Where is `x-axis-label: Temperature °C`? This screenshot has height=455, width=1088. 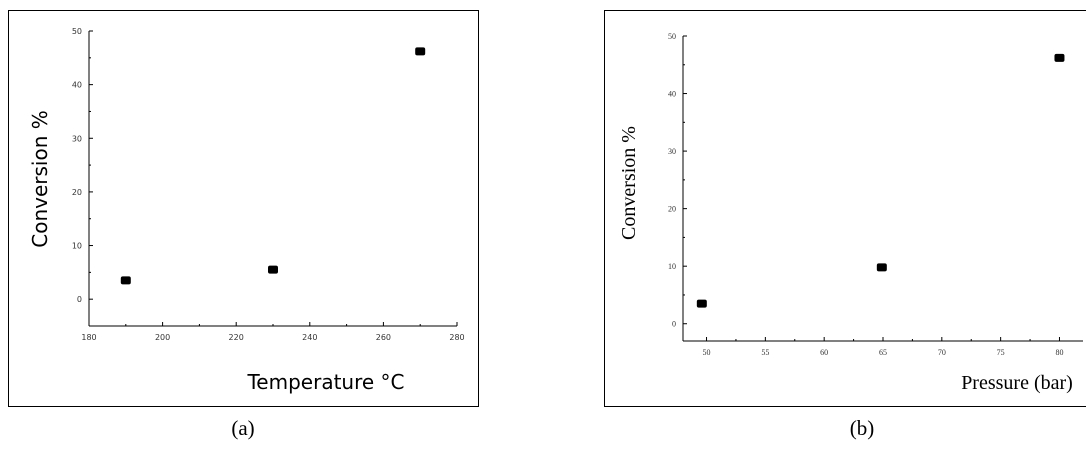 x-axis-label: Temperature °C is located at coordinates (325, 382).